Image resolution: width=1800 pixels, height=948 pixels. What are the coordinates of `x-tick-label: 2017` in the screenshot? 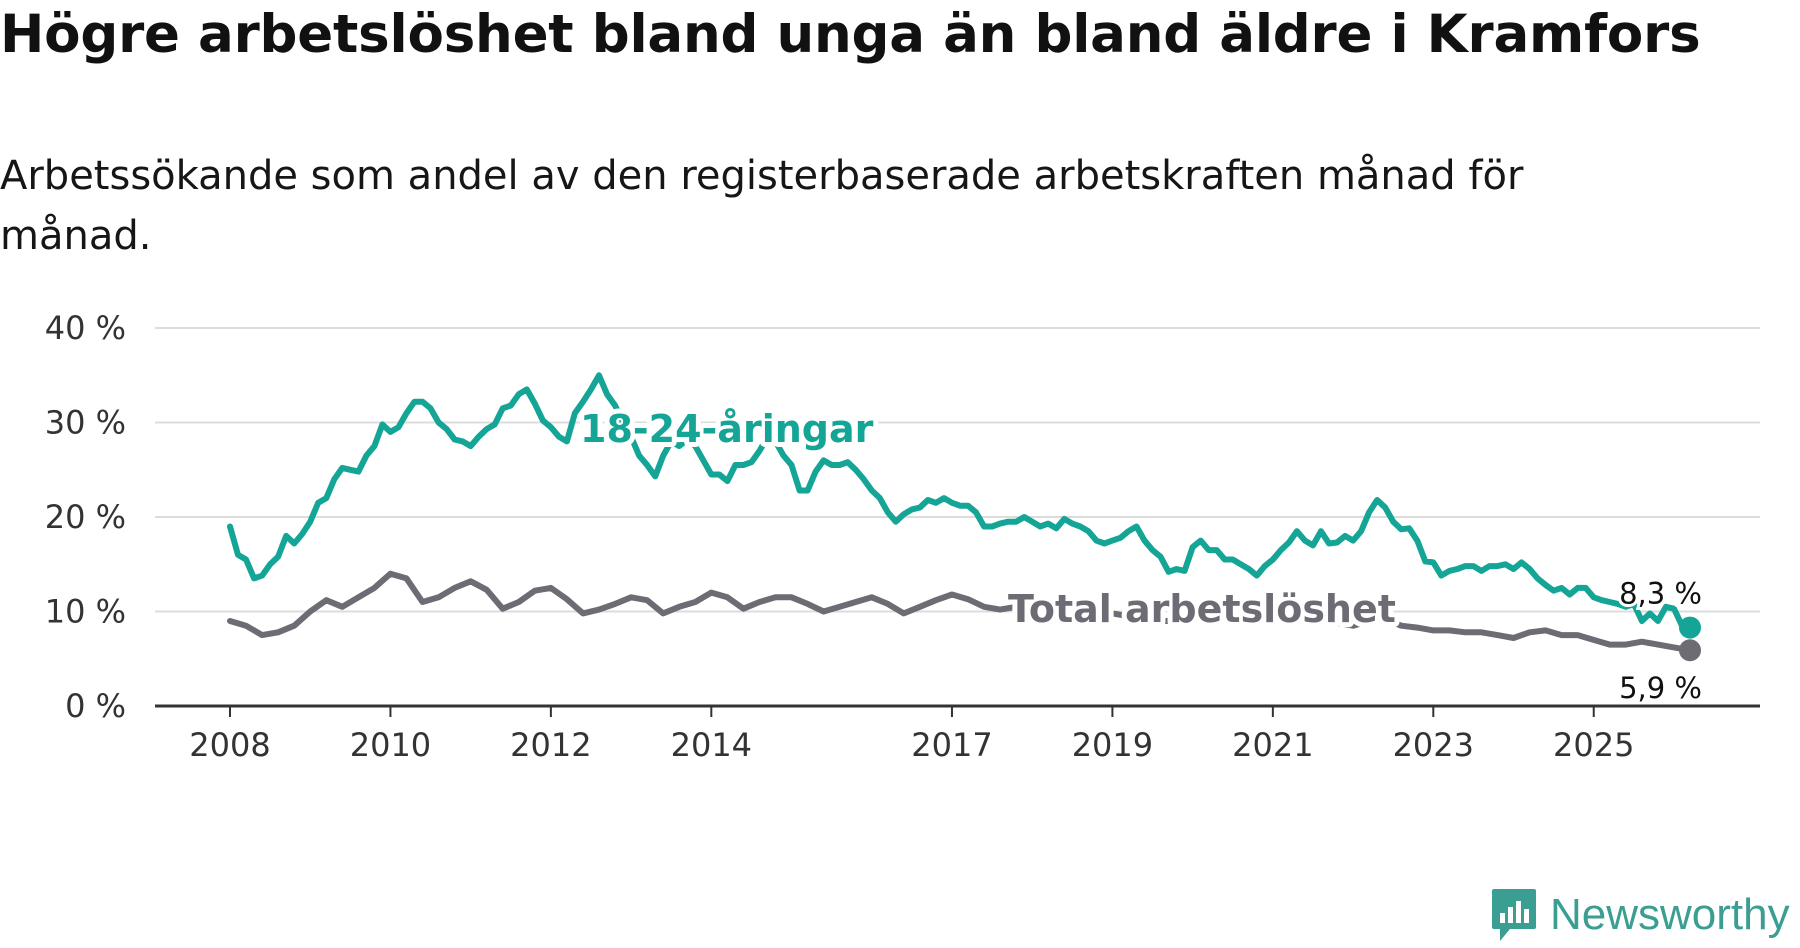 It's located at (951, 745).